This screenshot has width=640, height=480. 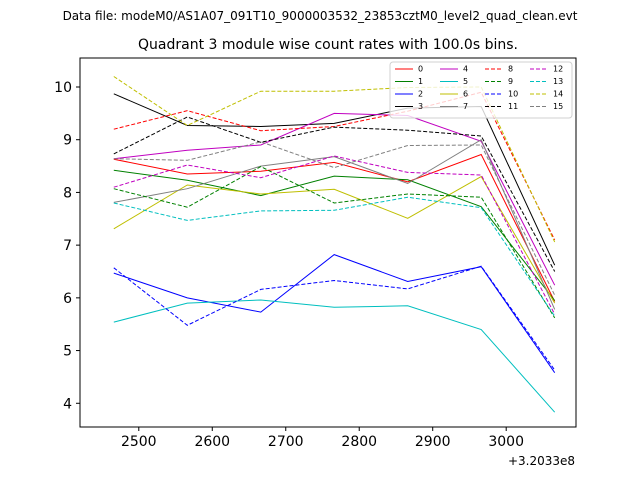 What do you see at coordinates (420, 94) in the screenshot?
I see `legend-label-2: 2` at bounding box center [420, 94].